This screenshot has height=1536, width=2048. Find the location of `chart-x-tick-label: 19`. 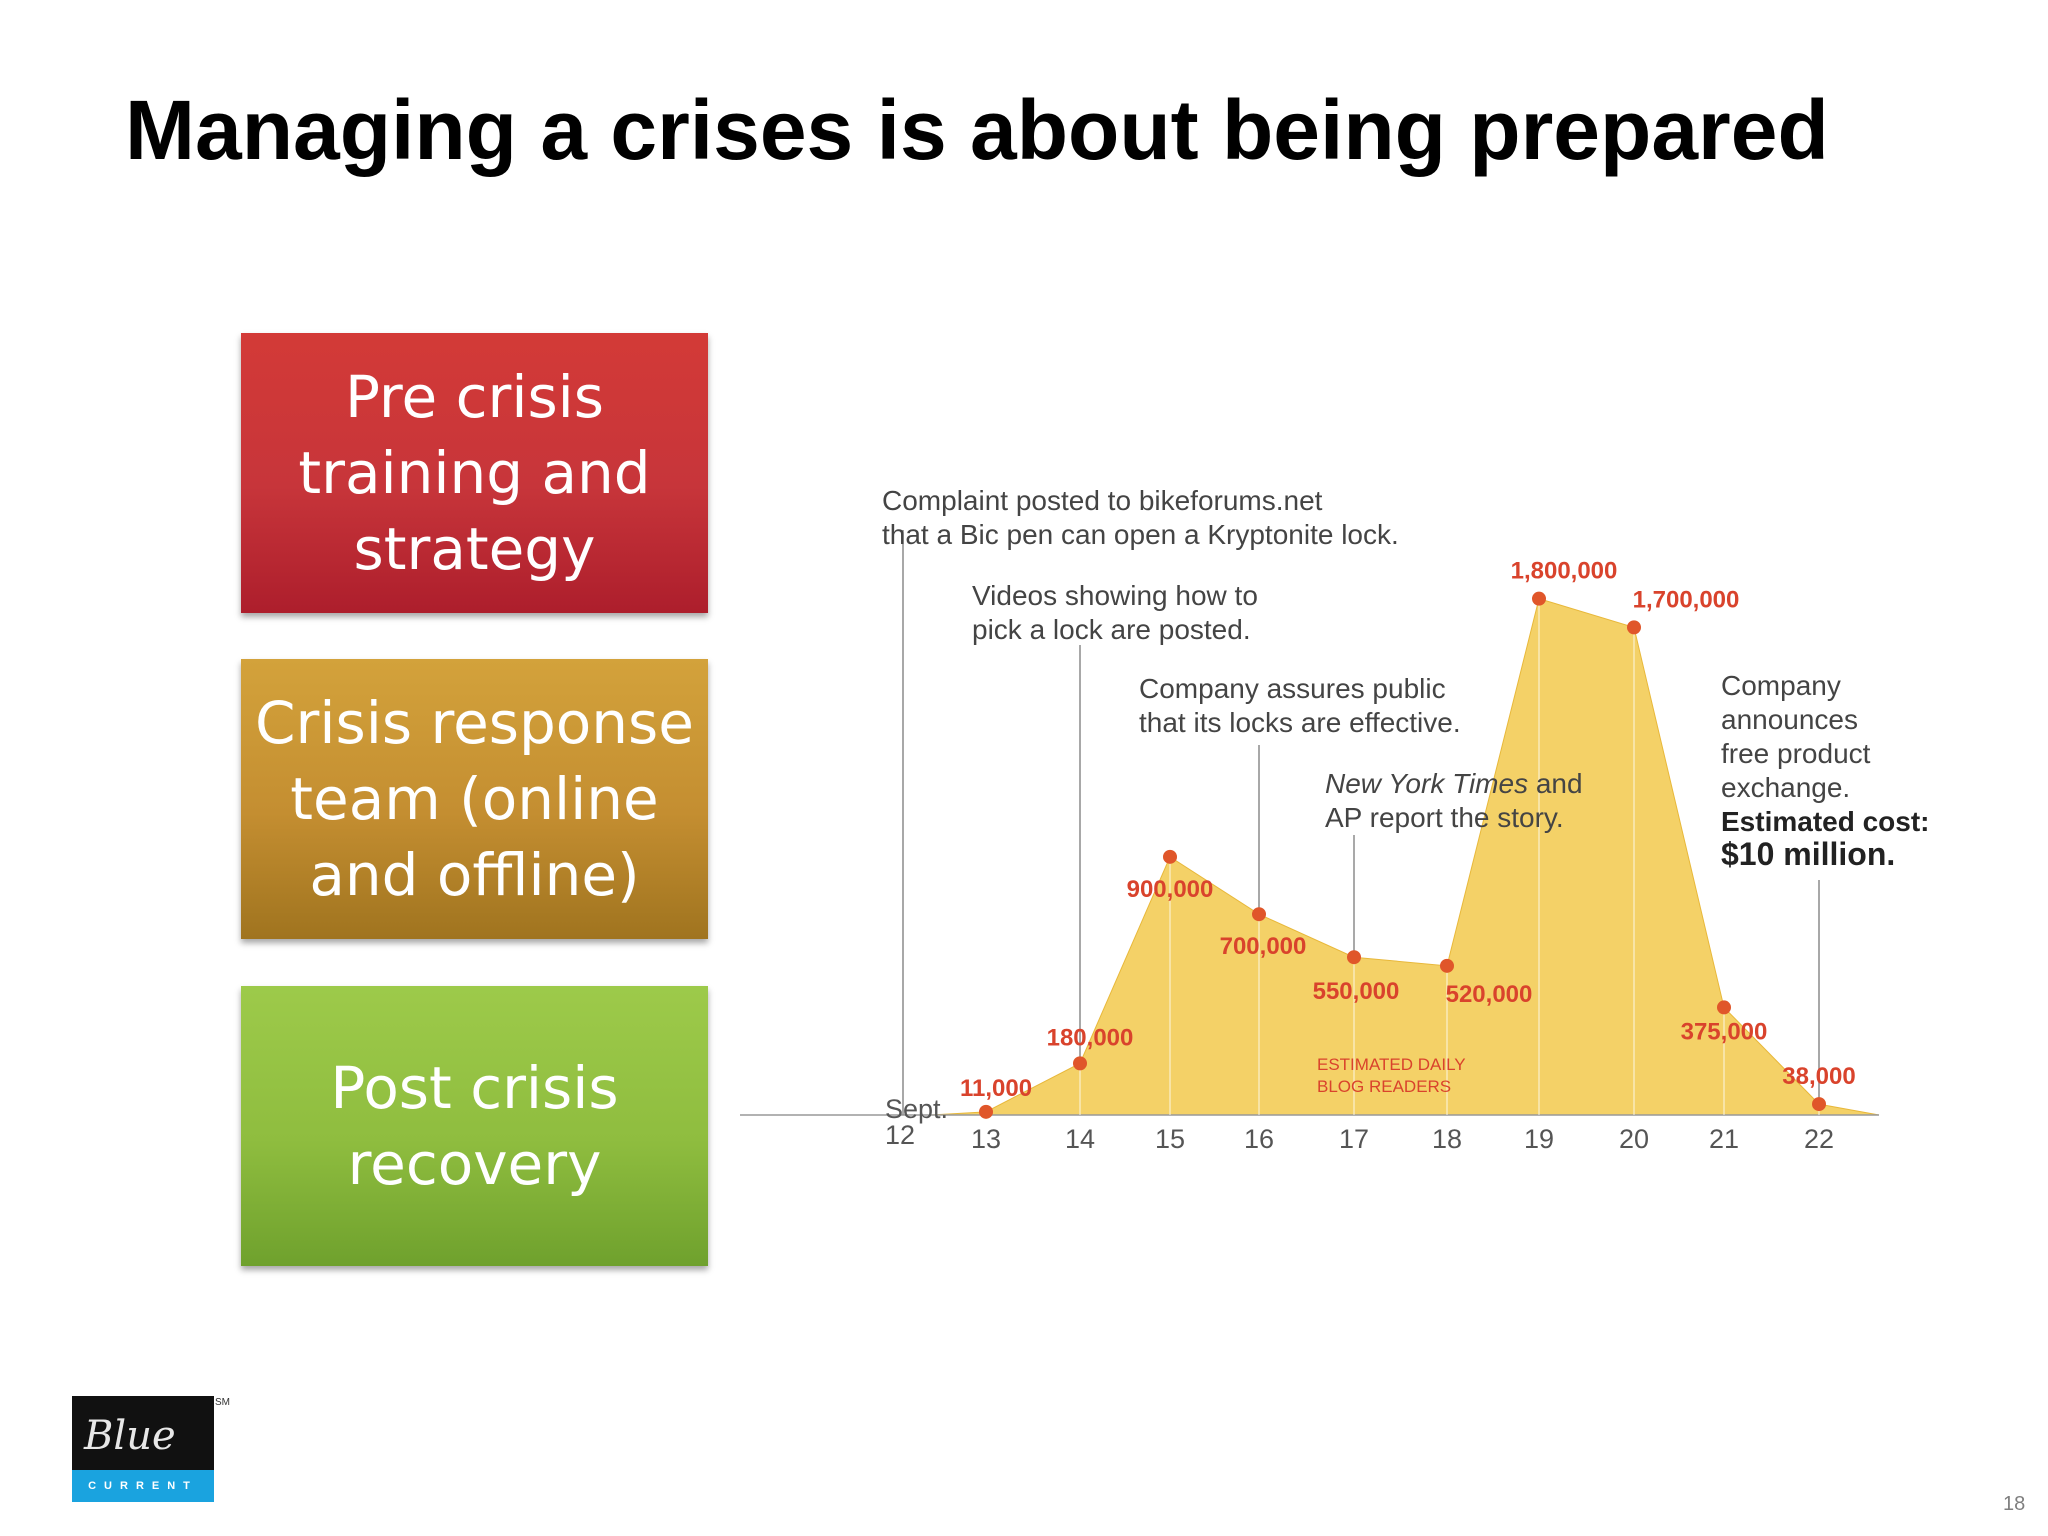

chart-x-tick-label: 19 is located at coordinates (1539, 1139).